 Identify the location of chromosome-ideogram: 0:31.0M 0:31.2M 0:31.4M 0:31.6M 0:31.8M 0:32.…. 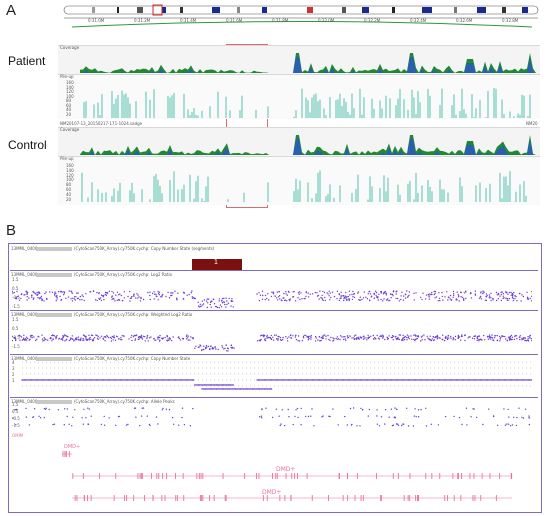
(301, 19).